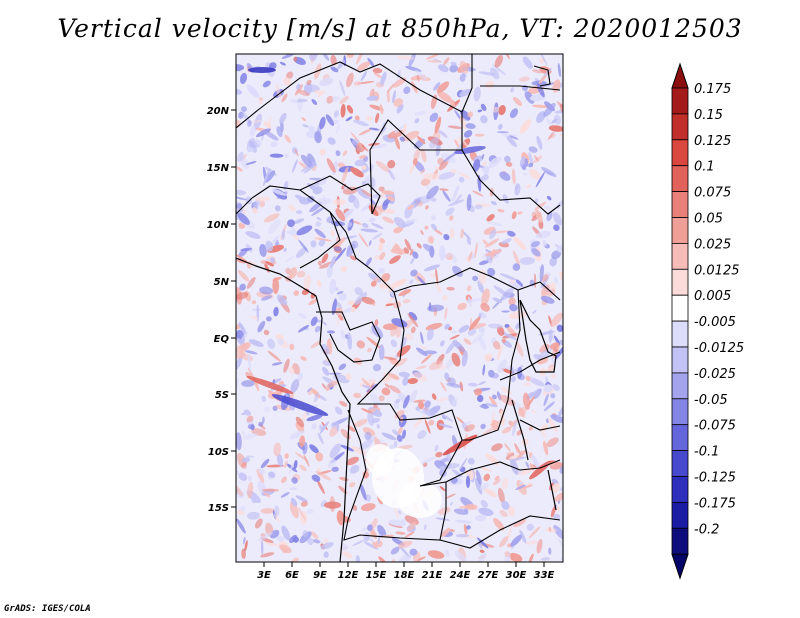 The height and width of the screenshot is (618, 800). I want to click on colorbar-top-arrow, so click(680, 75).